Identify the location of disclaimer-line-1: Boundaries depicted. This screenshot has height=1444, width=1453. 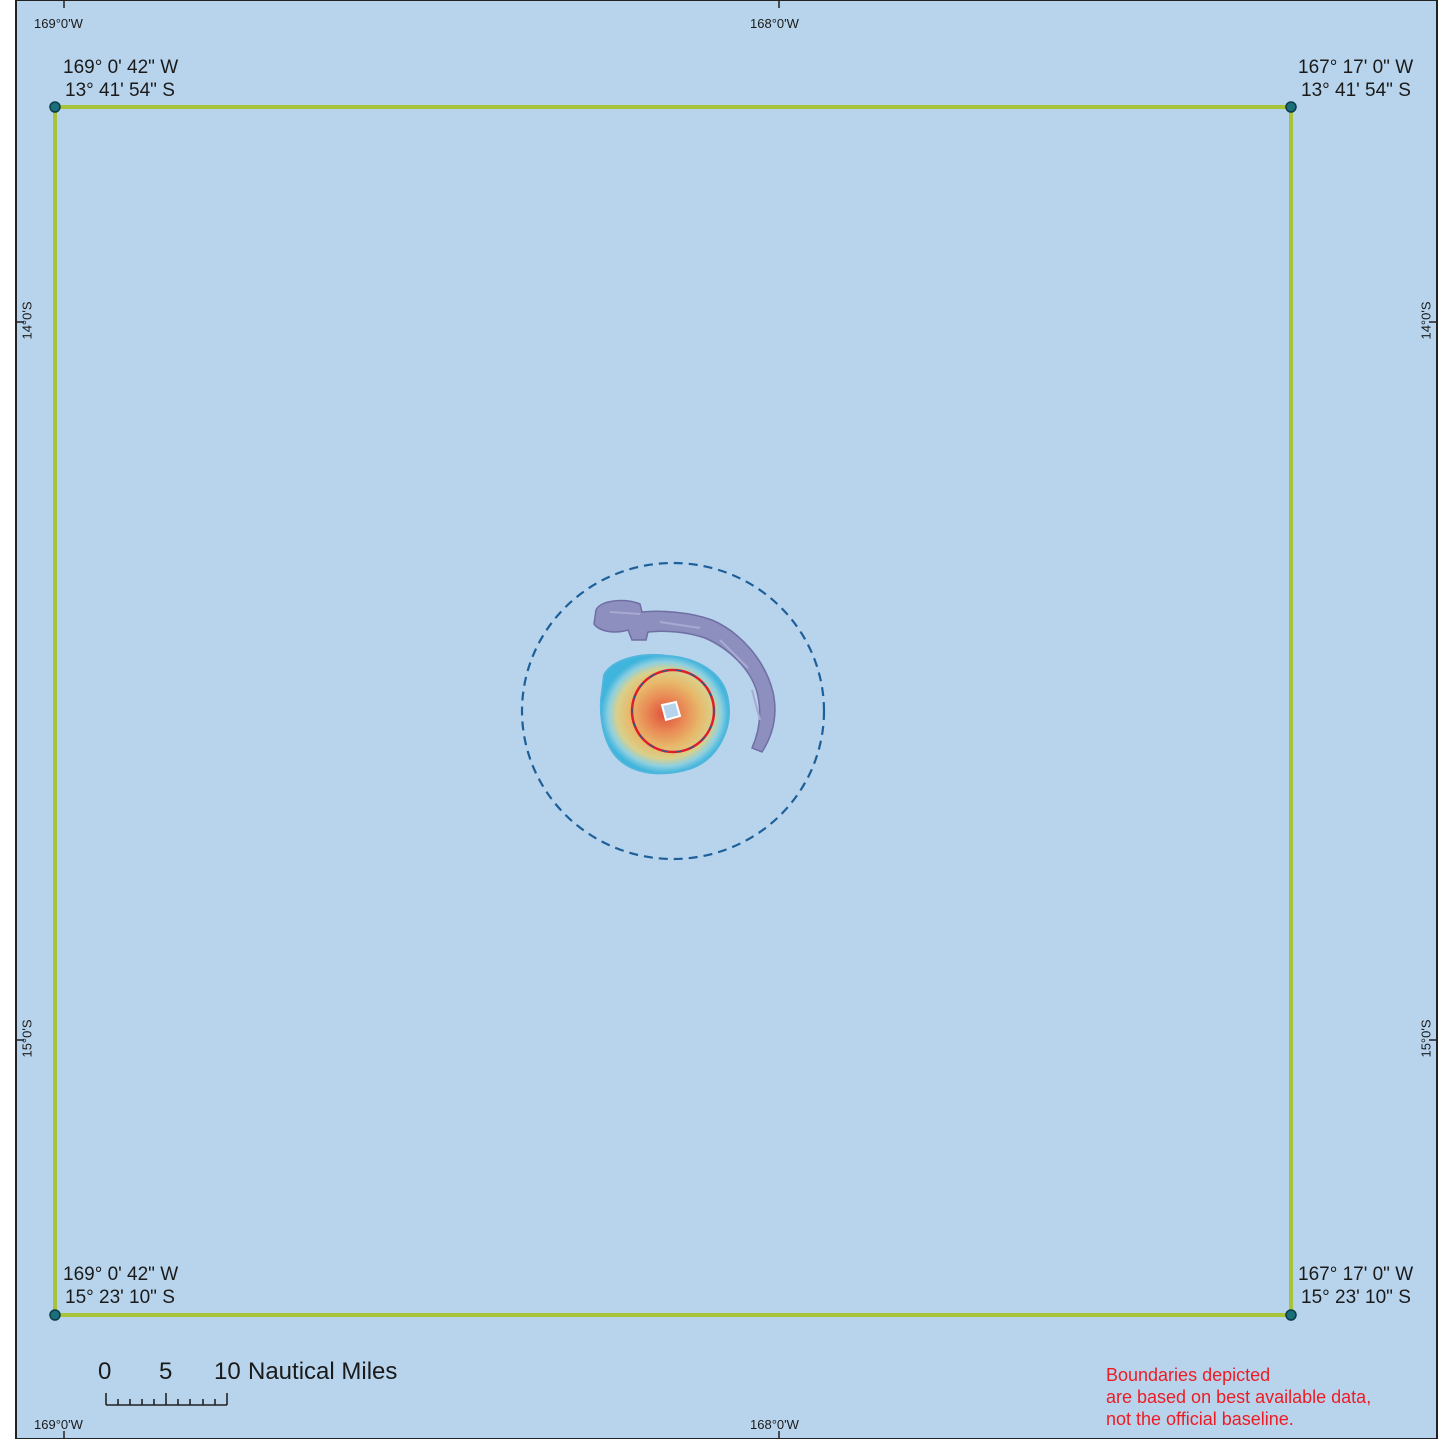
(1188, 1375).